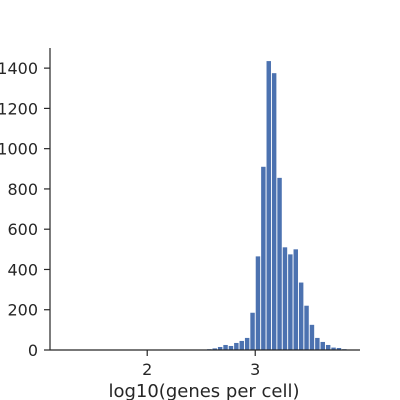 Image resolution: width=400 pixels, height=400 pixels. Describe the element at coordinates (22, 229) in the screenshot. I see `y-tick-label: 600` at that location.